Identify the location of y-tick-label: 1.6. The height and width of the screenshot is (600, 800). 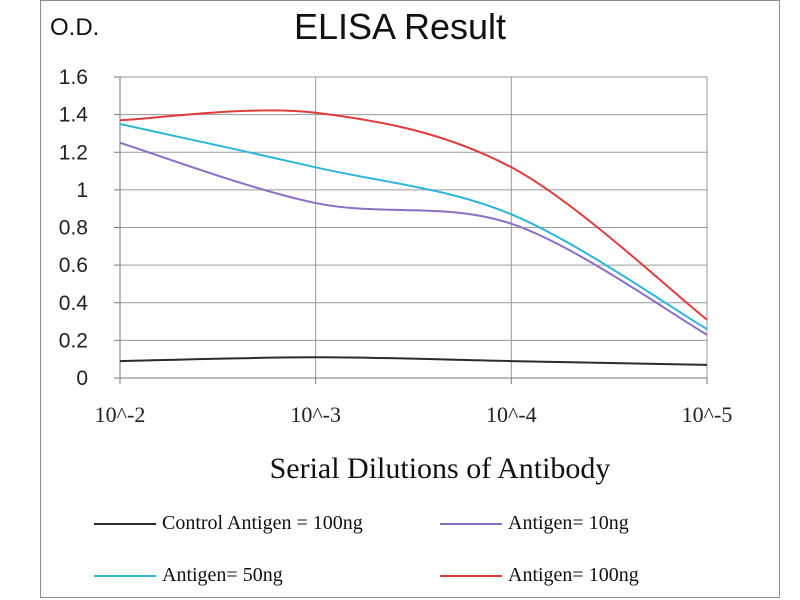
(73, 77).